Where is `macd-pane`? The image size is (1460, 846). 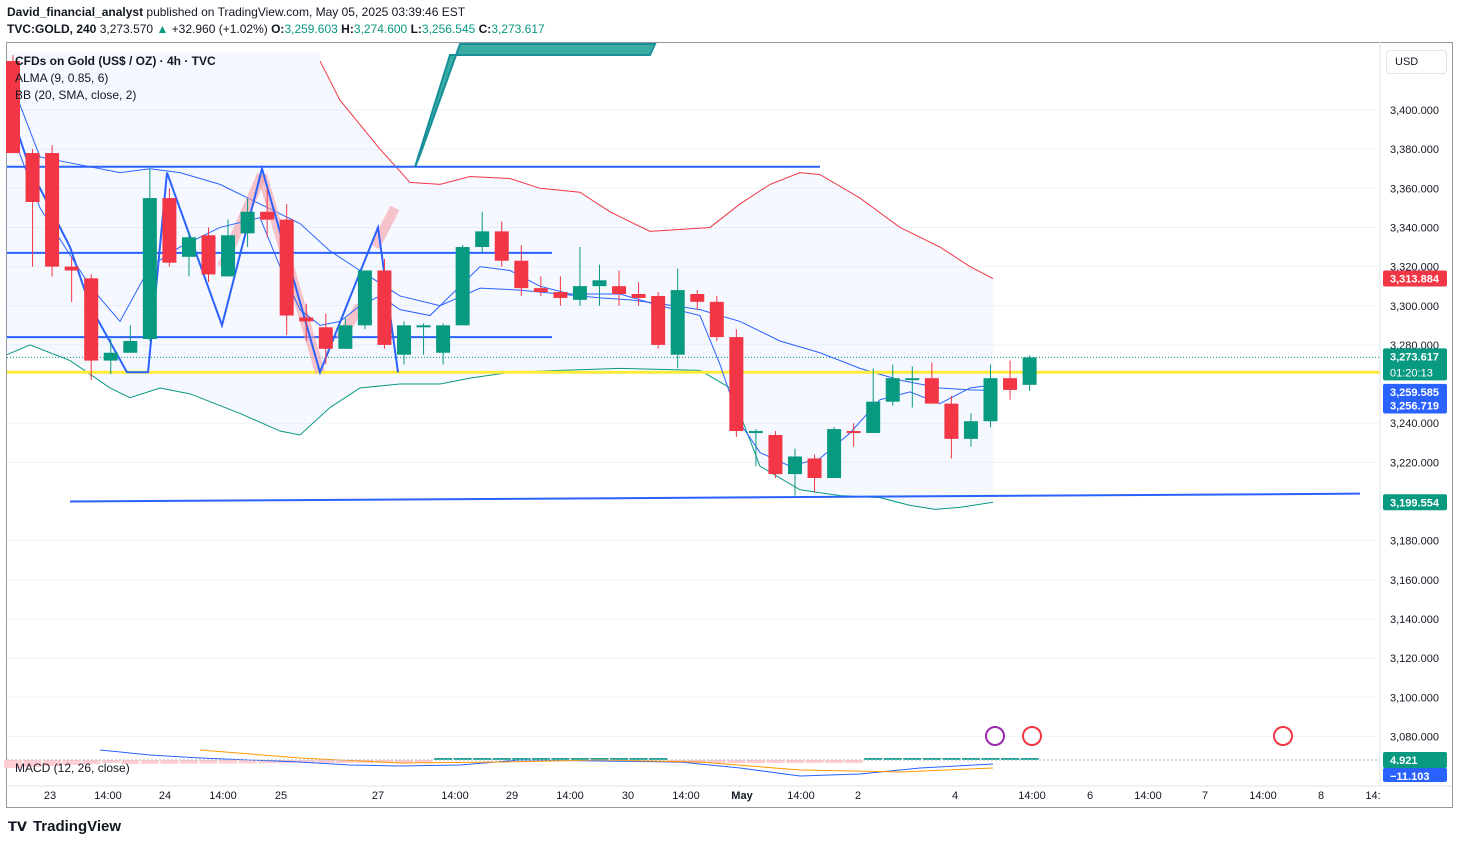 macd-pane is located at coordinates (692, 751).